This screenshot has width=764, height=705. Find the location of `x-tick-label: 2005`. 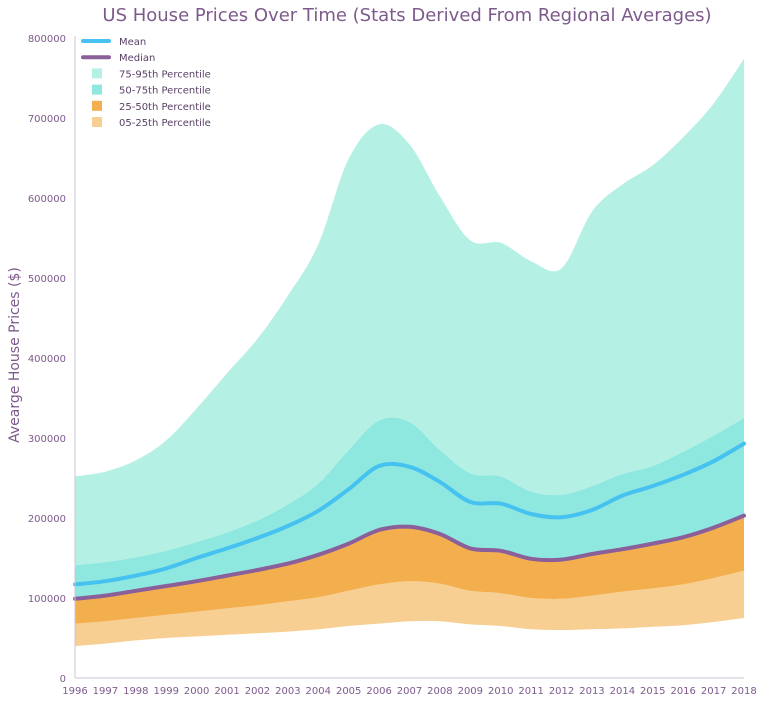

x-tick-label: 2005 is located at coordinates (348, 691).